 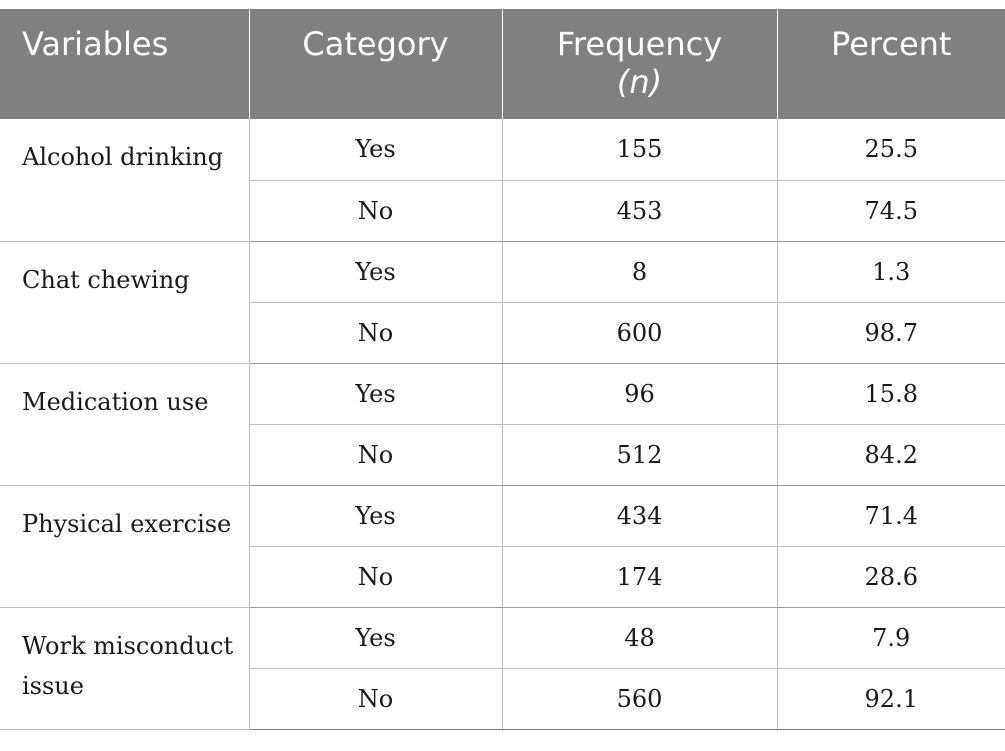 I want to click on variable-cell: Chat chewing, so click(x=124, y=302).